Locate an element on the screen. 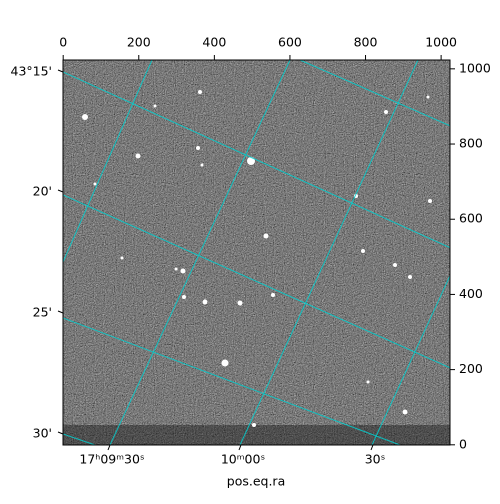  x-tick-label: 200 is located at coordinates (139, 42).